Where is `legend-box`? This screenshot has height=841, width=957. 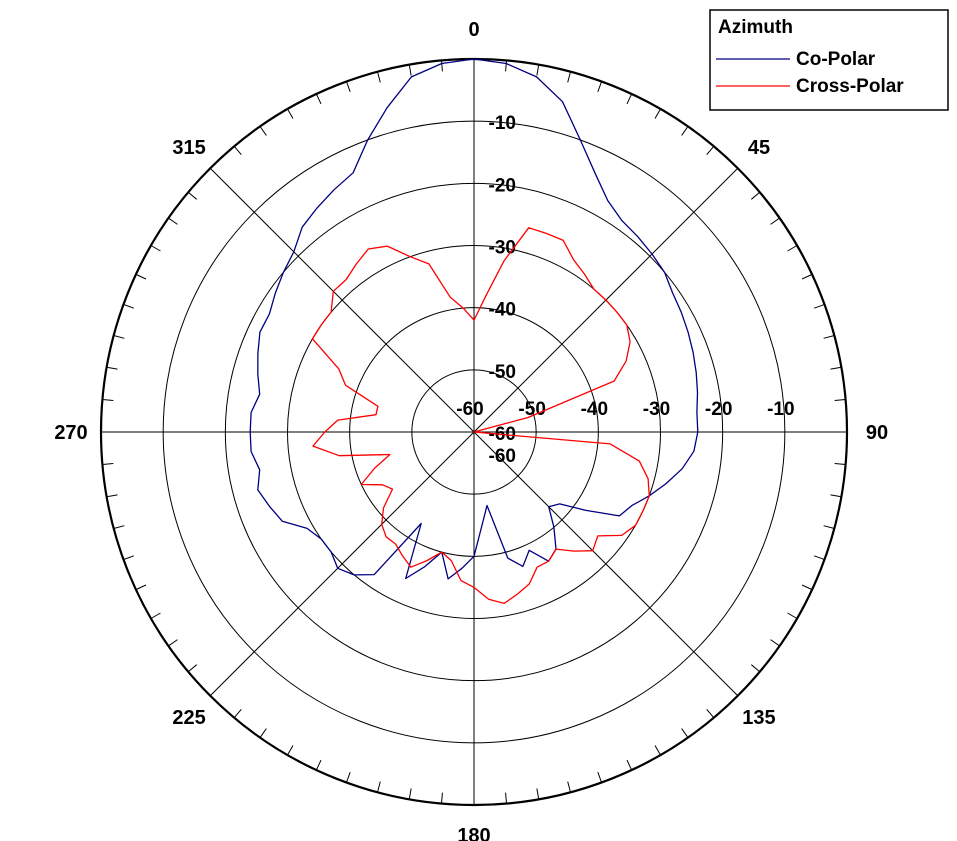 legend-box is located at coordinates (829, 60).